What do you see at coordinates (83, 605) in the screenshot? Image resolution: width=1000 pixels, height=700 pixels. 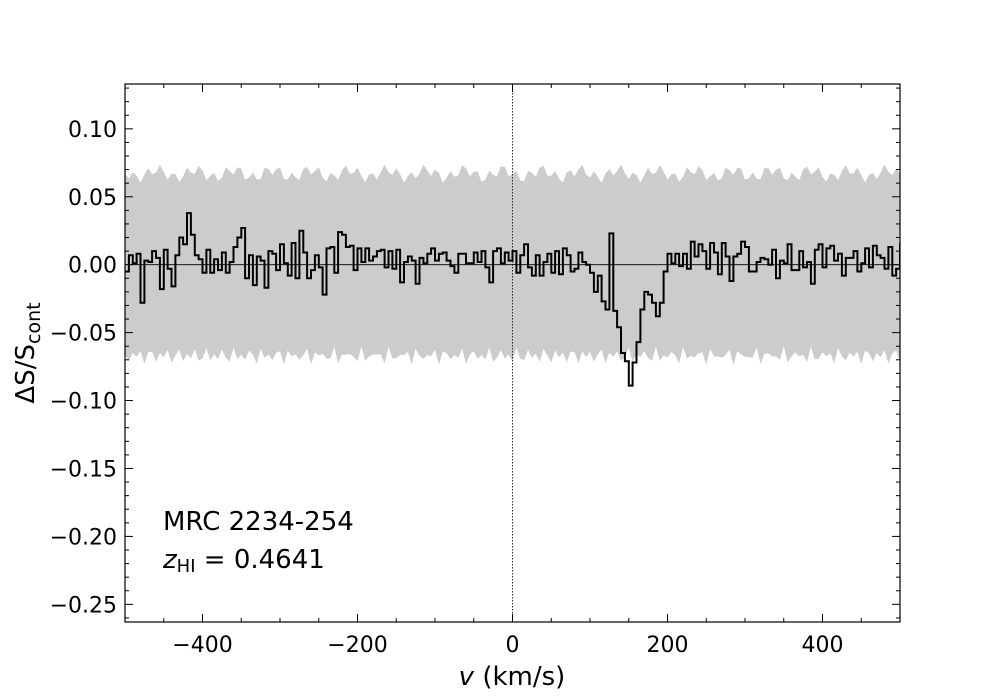 I see `y-tick-label: −0.25` at bounding box center [83, 605].